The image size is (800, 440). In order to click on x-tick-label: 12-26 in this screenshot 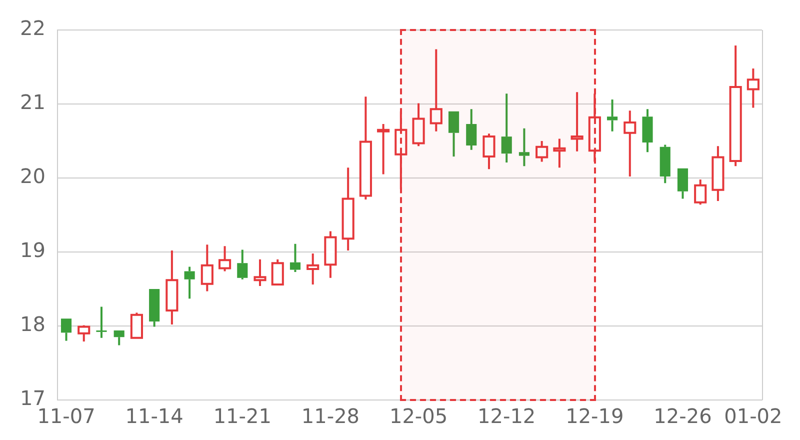, I will do `click(683, 416)`.